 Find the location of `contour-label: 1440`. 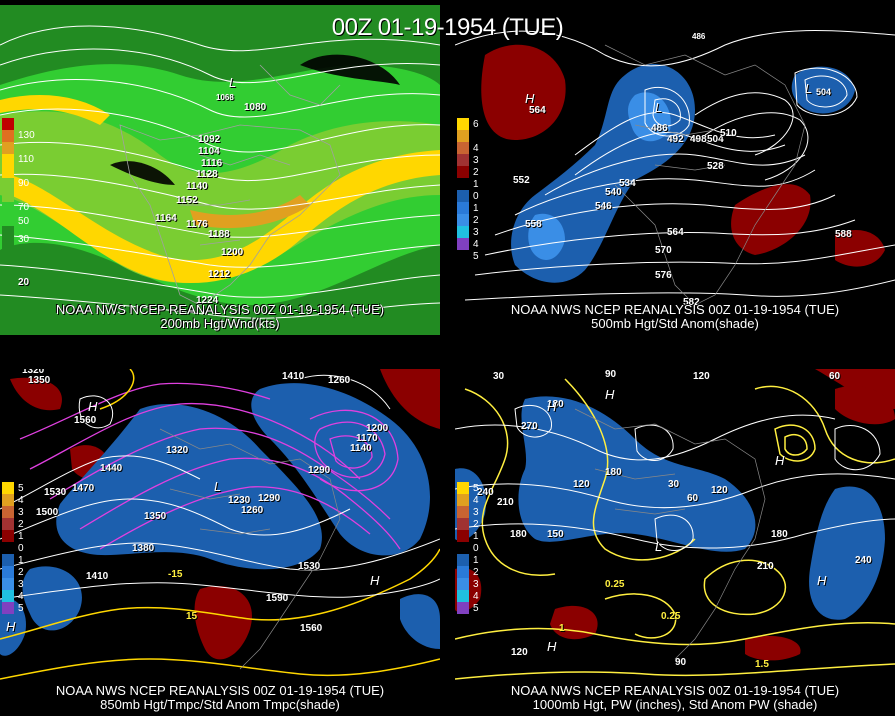

contour-label: 1440 is located at coordinates (111, 468).